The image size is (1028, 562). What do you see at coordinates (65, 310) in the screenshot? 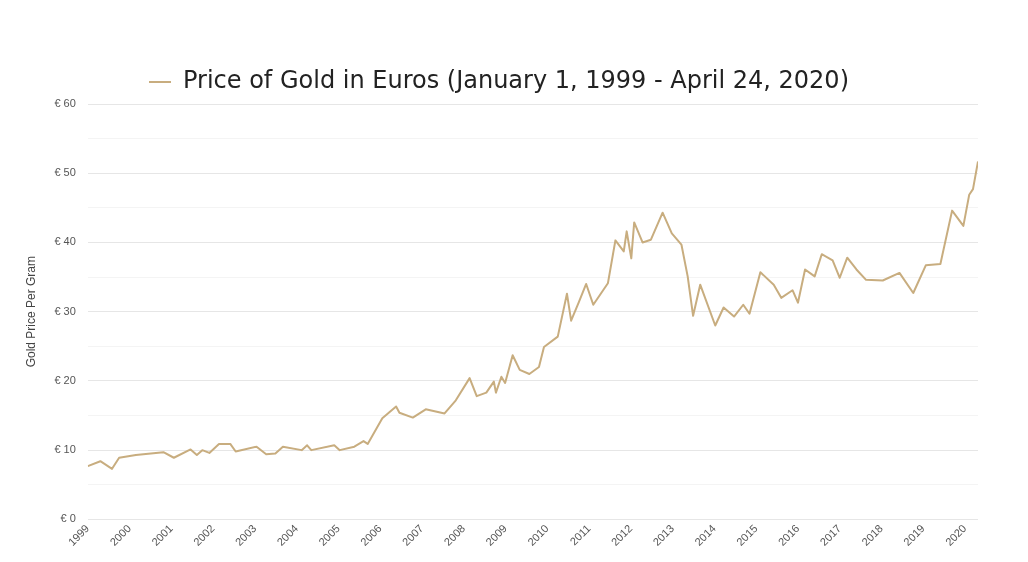
I see `y-tick-label: € 30` at bounding box center [65, 310].